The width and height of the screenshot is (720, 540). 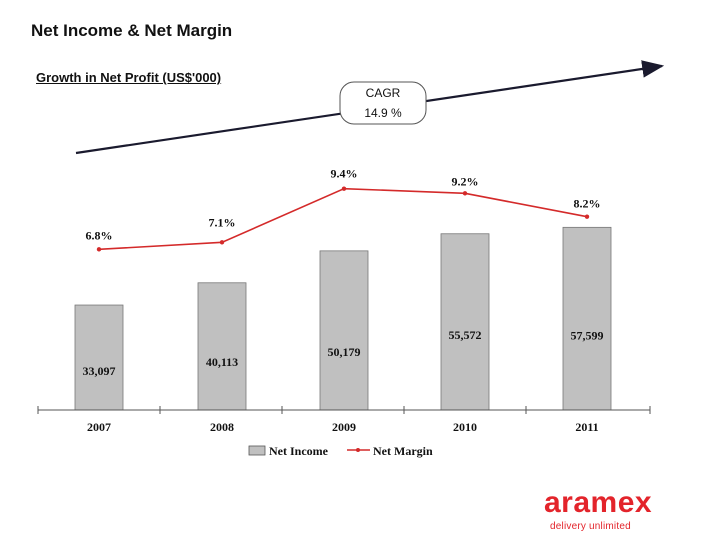 What do you see at coordinates (403, 451) in the screenshot?
I see `legend-label-net-margin: Net Margin` at bounding box center [403, 451].